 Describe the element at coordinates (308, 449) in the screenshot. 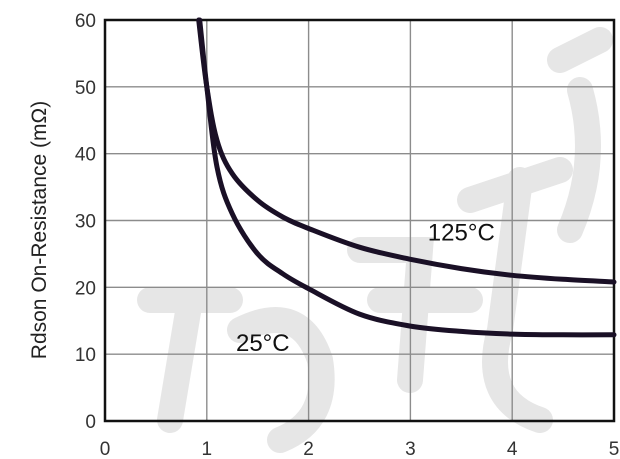

I see `x-tick-2: 2` at that location.